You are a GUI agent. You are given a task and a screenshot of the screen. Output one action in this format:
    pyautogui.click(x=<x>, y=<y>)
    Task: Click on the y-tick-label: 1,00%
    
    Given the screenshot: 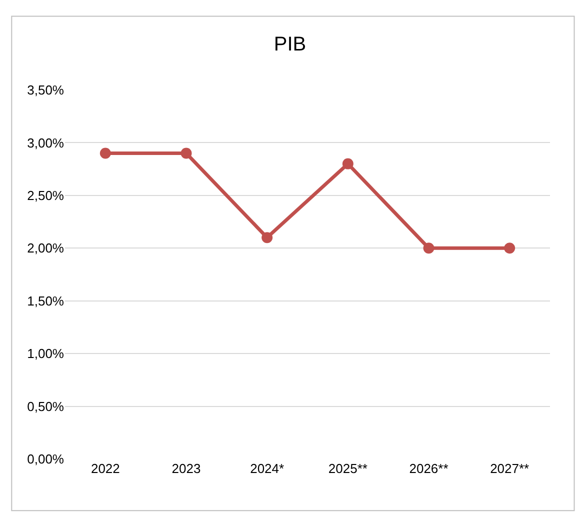 What is the action you would take?
    pyautogui.click(x=45, y=354)
    